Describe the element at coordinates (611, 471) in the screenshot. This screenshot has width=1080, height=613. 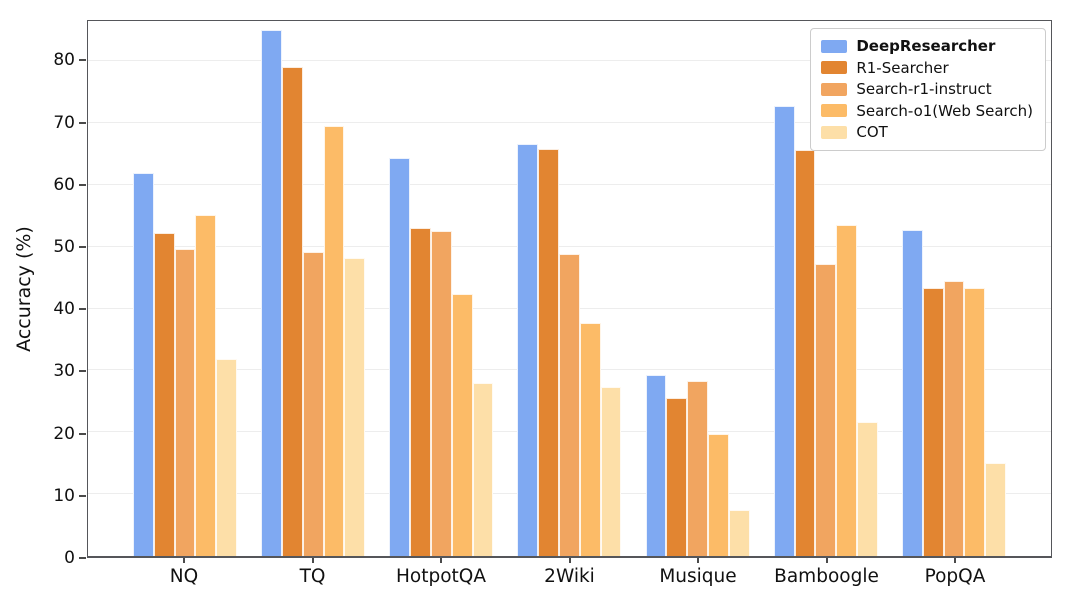
I see `bar-2Wiki-COT` at that location.